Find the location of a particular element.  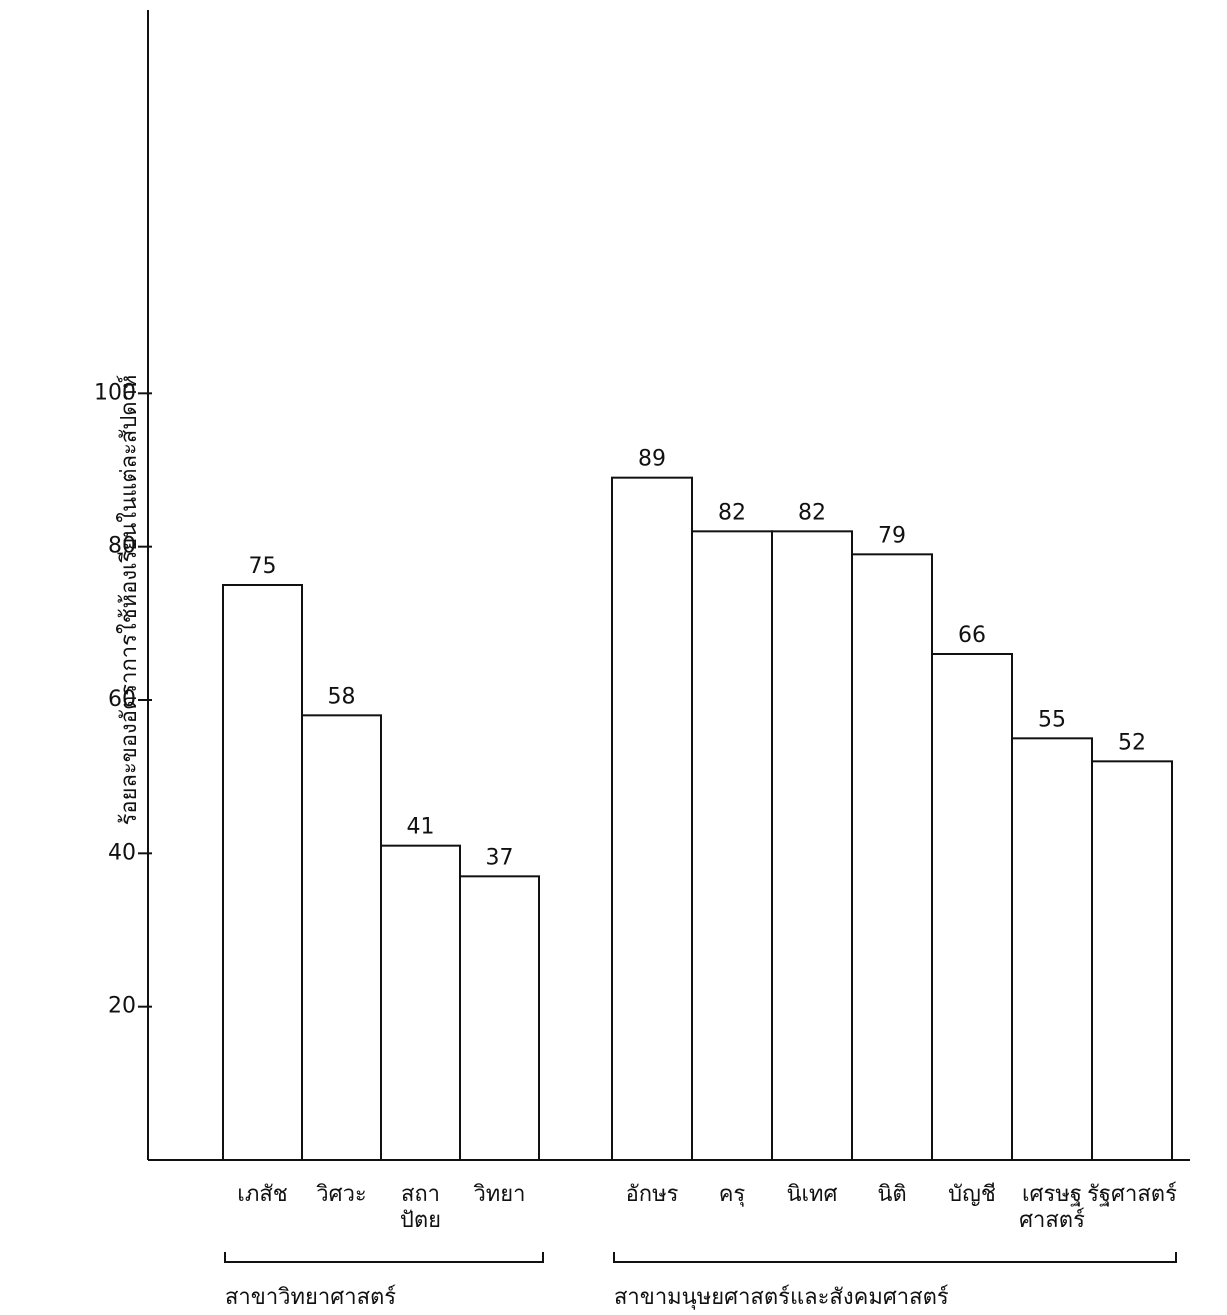

x-tick-label: วิศวะ is located at coordinates (341, 1194).